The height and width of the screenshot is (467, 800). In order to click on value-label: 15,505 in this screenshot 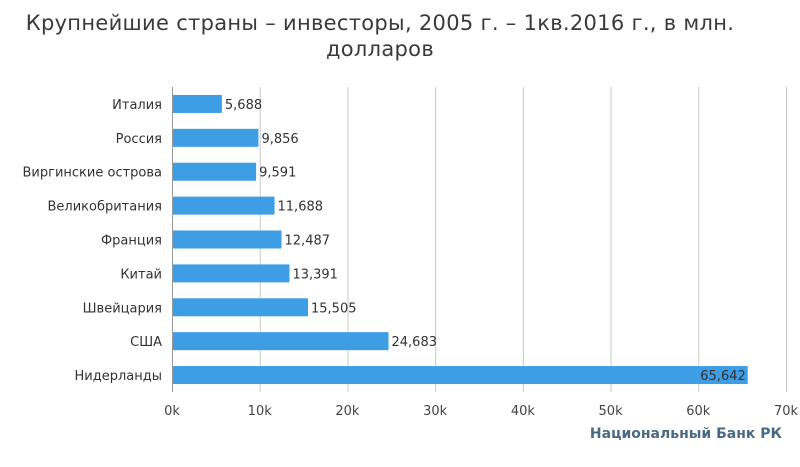, I will do `click(334, 308)`.